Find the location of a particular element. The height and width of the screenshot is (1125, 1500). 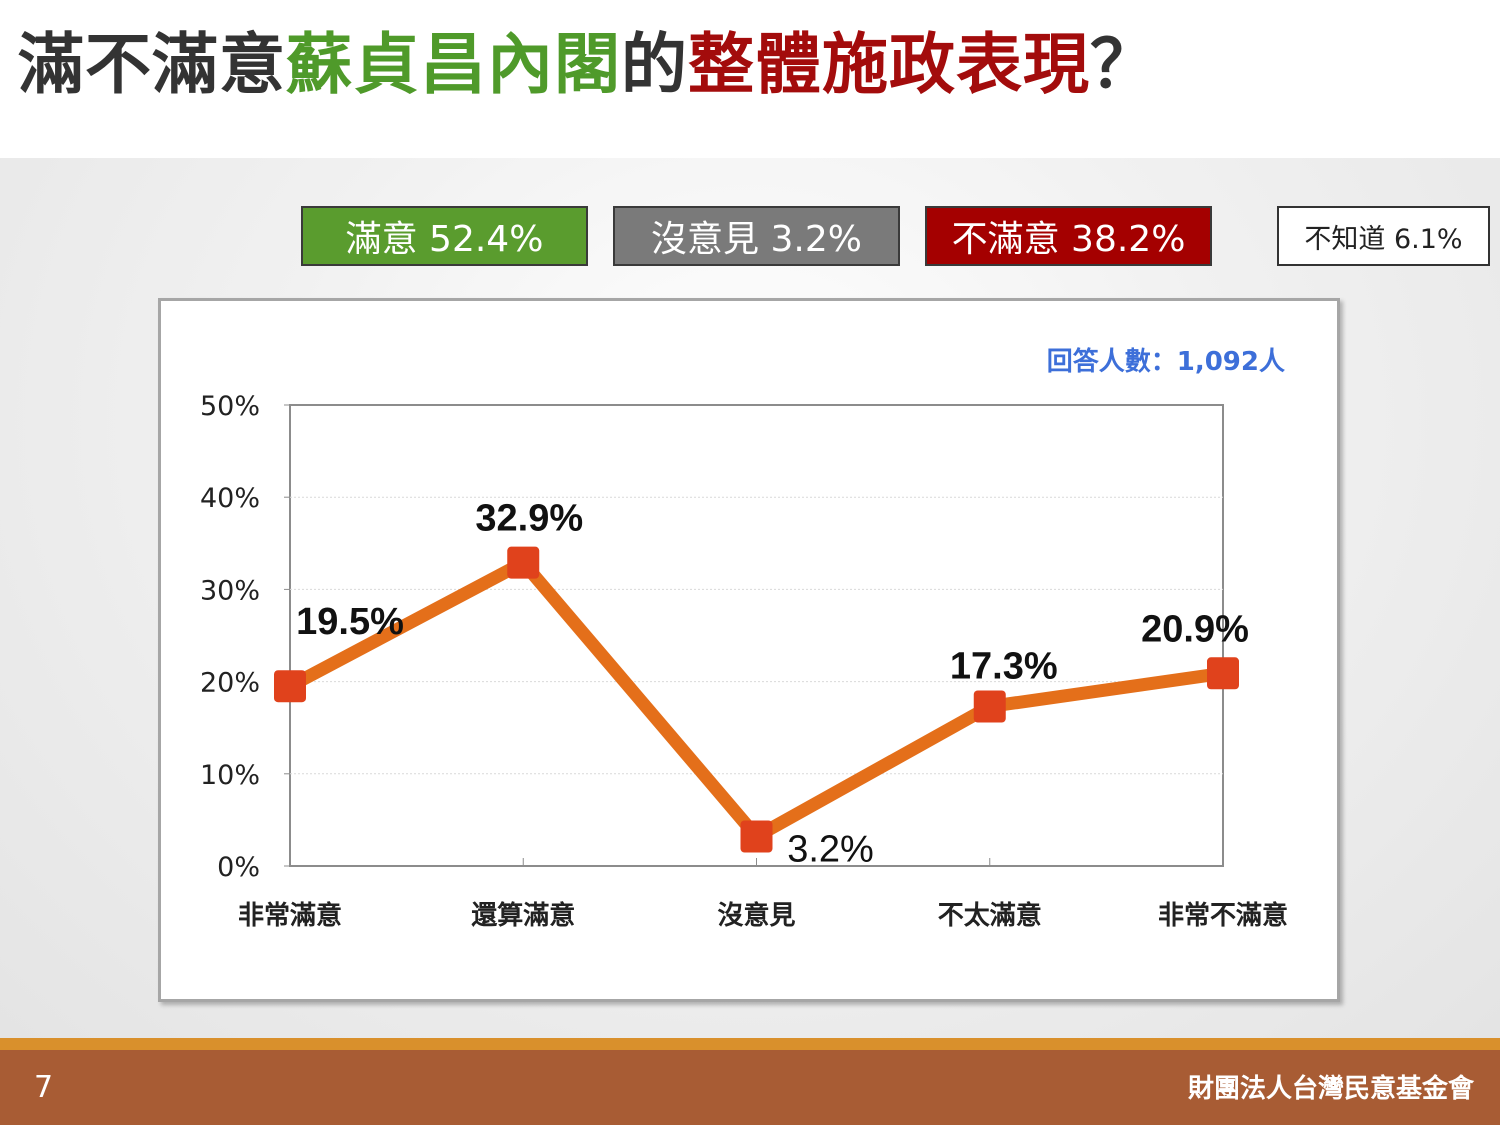

x-tick-label: 還算滿意 is located at coordinates (523, 915).